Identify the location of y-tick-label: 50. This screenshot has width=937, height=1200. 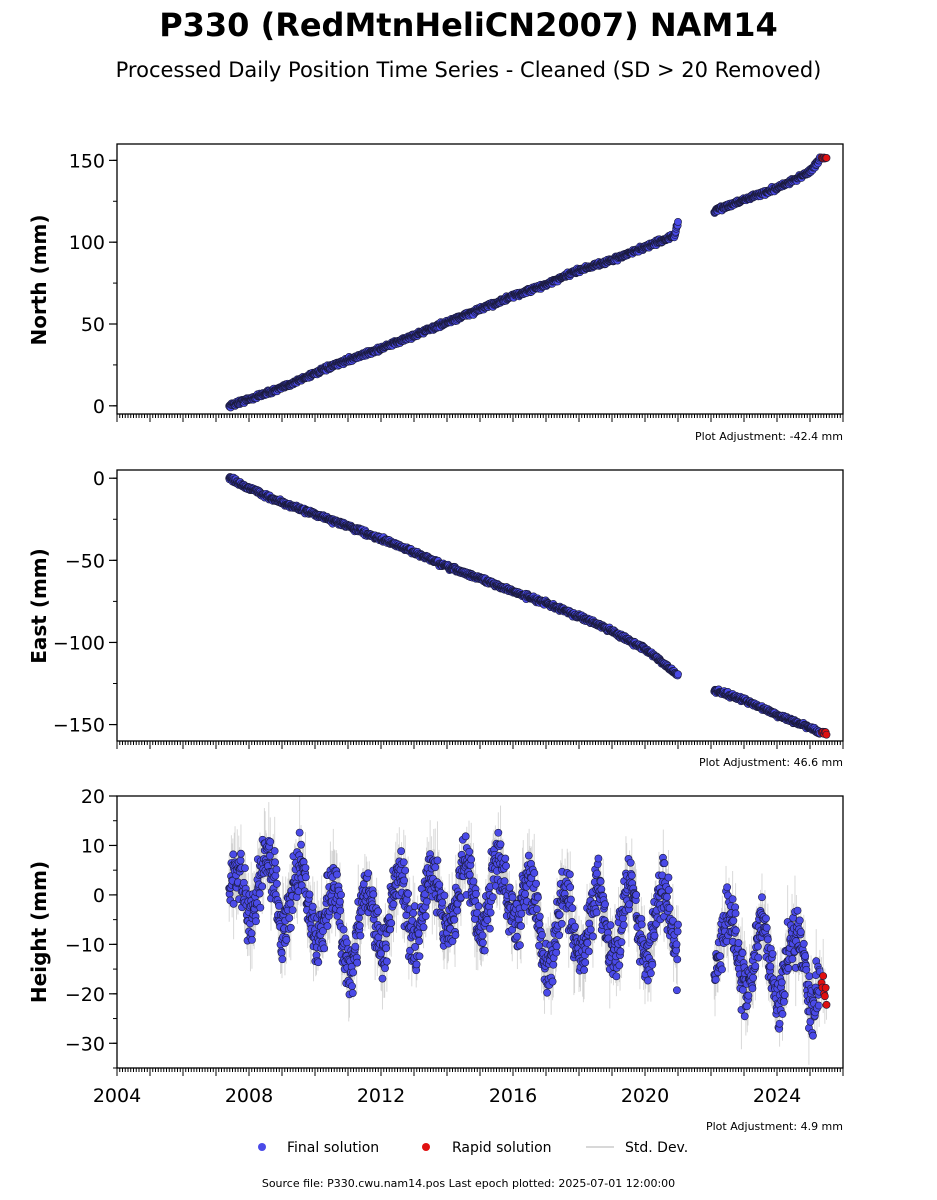
(93, 325).